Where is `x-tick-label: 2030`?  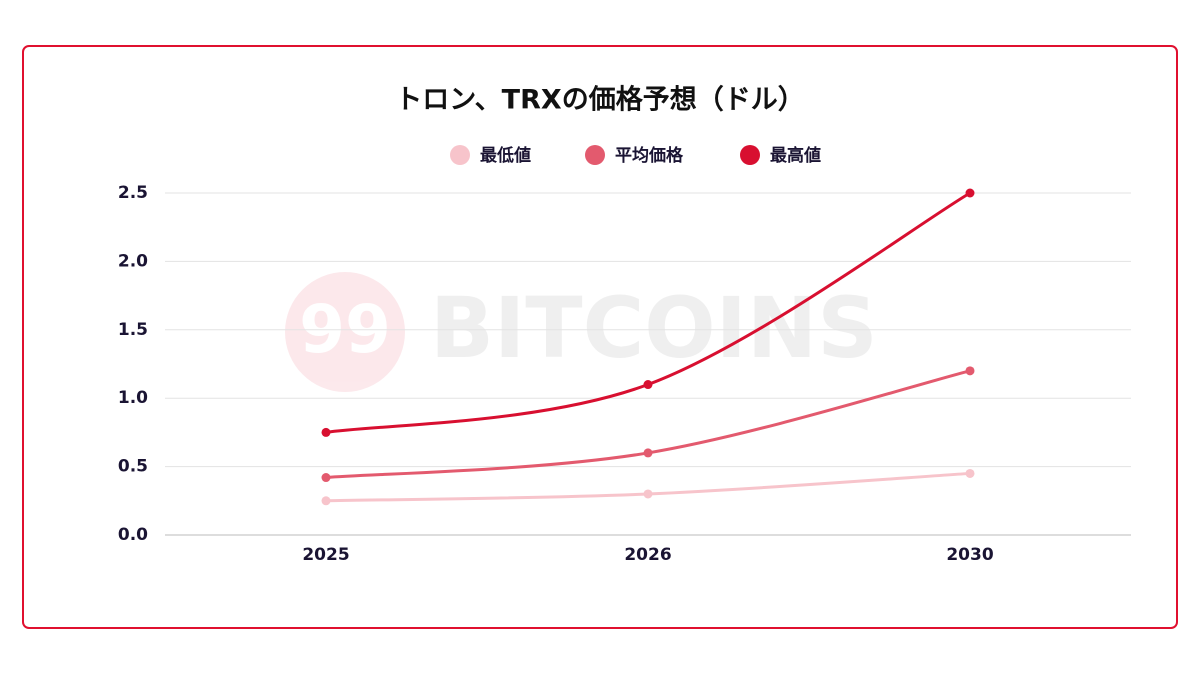 x-tick-label: 2030 is located at coordinates (969, 555).